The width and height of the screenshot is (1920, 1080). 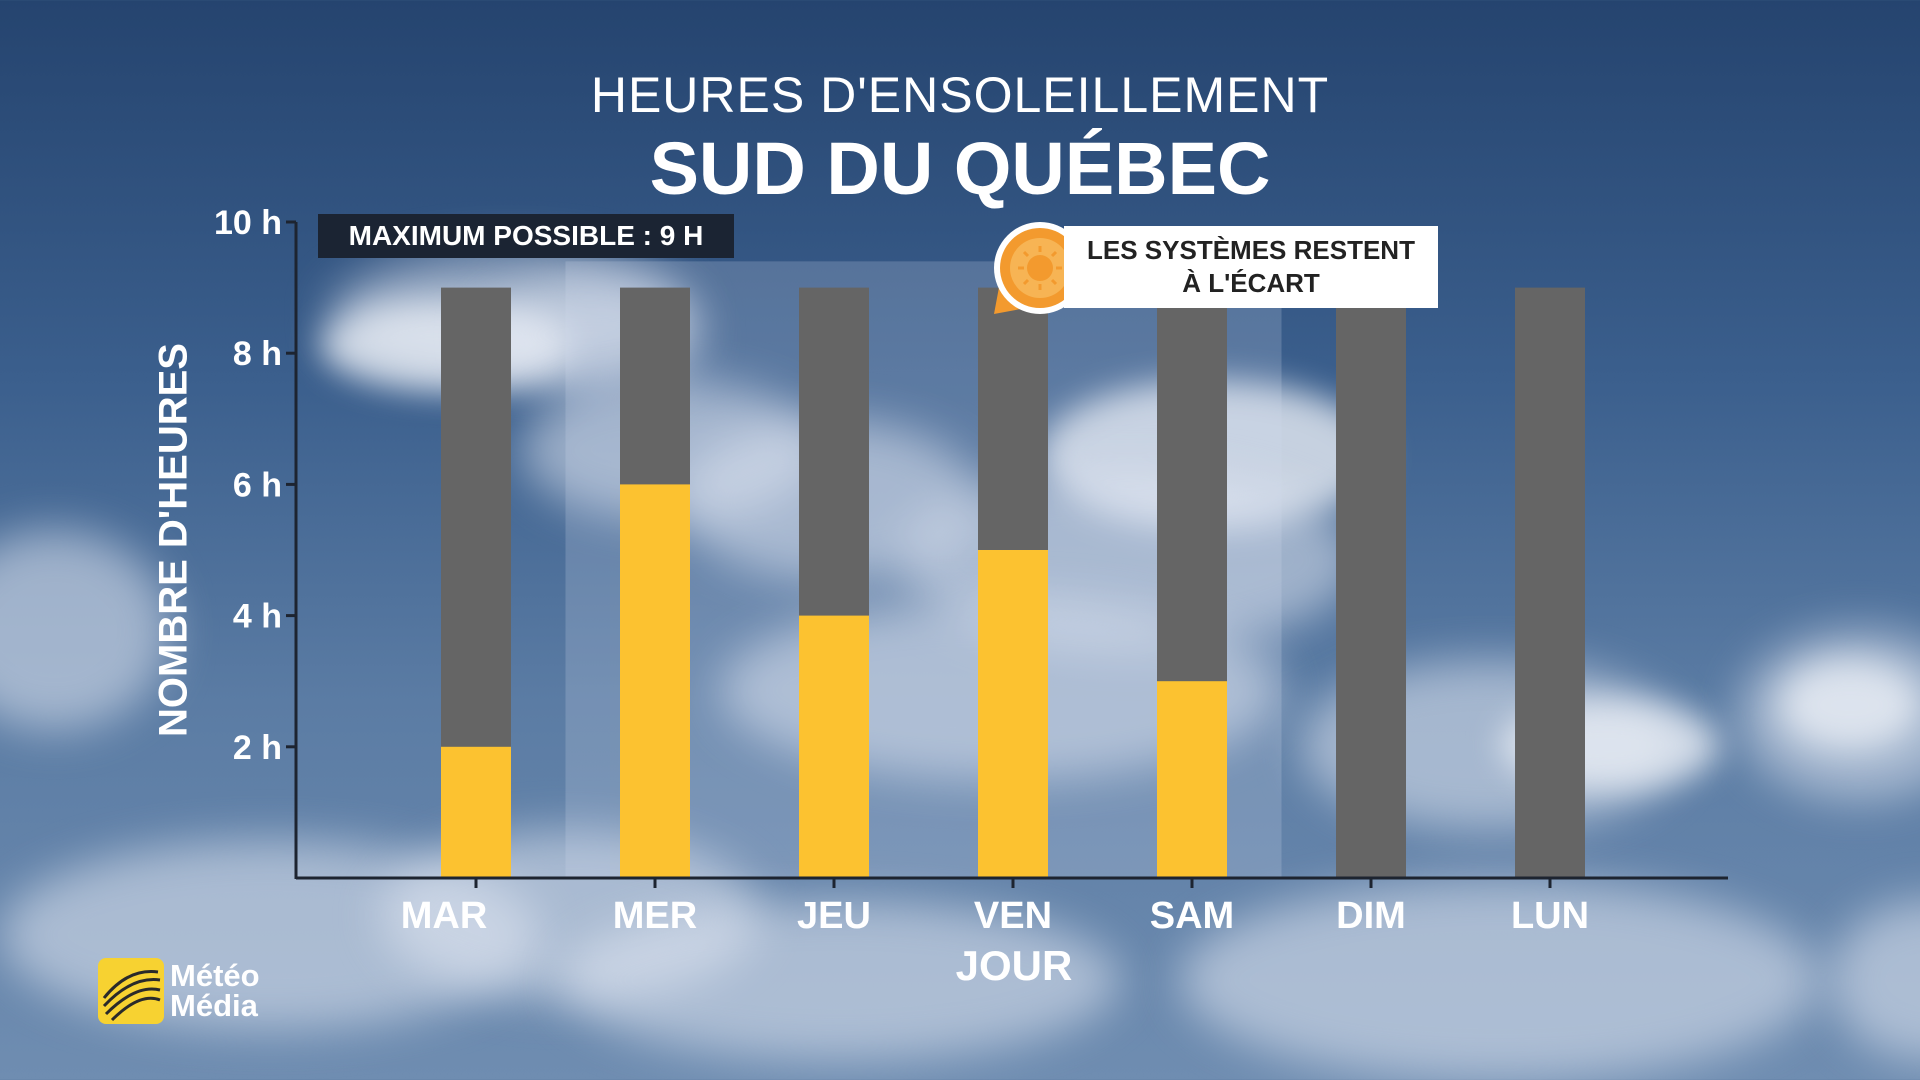 What do you see at coordinates (1550, 583) in the screenshot?
I see `max-hours-bar-lun` at bounding box center [1550, 583].